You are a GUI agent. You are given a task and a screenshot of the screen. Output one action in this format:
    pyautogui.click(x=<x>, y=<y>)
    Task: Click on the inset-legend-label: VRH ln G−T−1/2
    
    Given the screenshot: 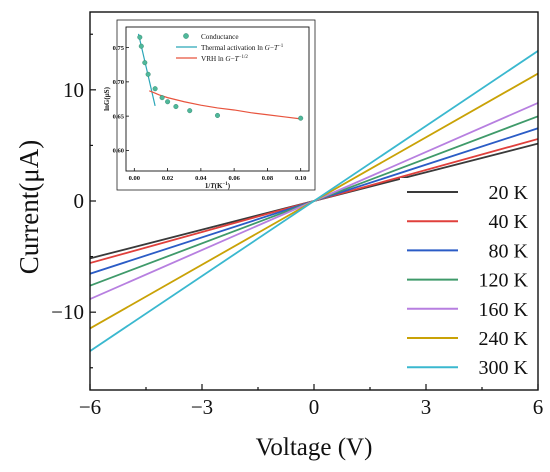 What is the action you would take?
    pyautogui.click(x=224, y=59)
    